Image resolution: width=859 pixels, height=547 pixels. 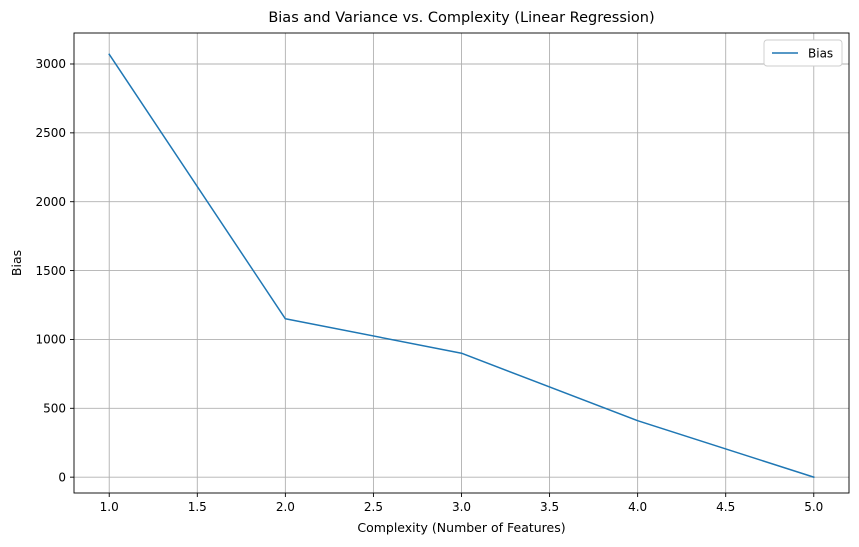 I want to click on y-tick-label: 3000, so click(x=50, y=64).